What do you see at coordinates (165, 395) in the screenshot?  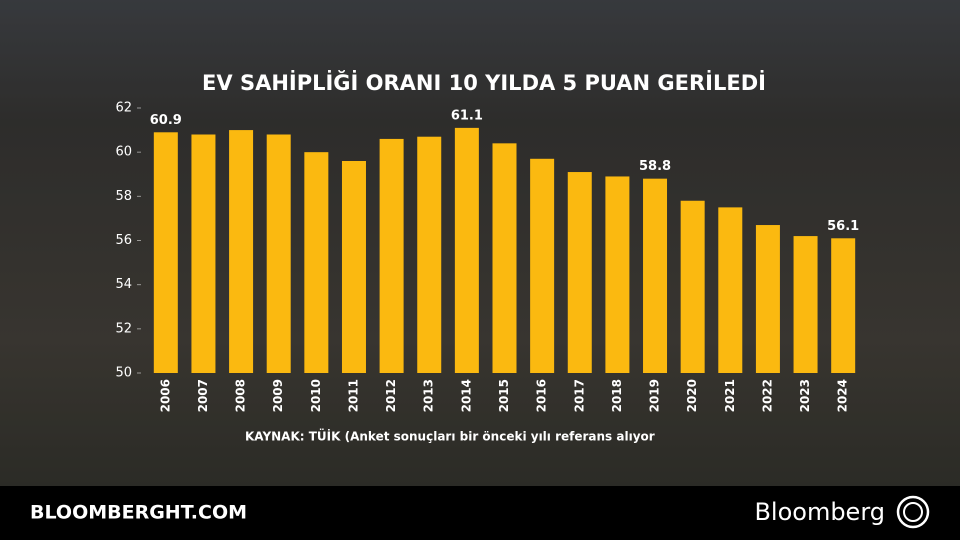 I see `x-tick-label: 2006` at bounding box center [165, 395].